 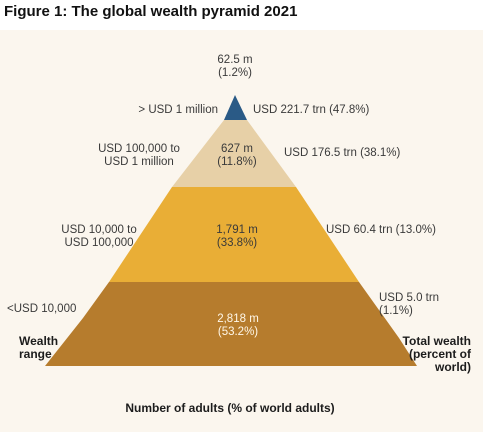 What do you see at coordinates (139, 155) in the screenshot?
I see `wealth-range-upper-middle: USD 100,000 to USD 1 million` at bounding box center [139, 155].